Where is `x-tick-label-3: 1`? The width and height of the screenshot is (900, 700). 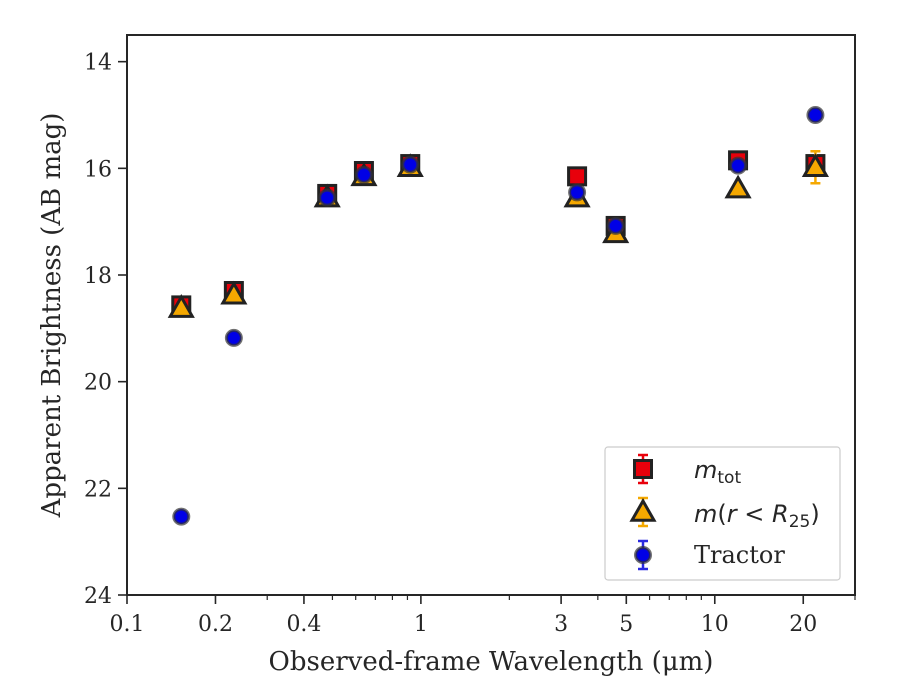
x-tick-label-3: 1 is located at coordinates (421, 624).